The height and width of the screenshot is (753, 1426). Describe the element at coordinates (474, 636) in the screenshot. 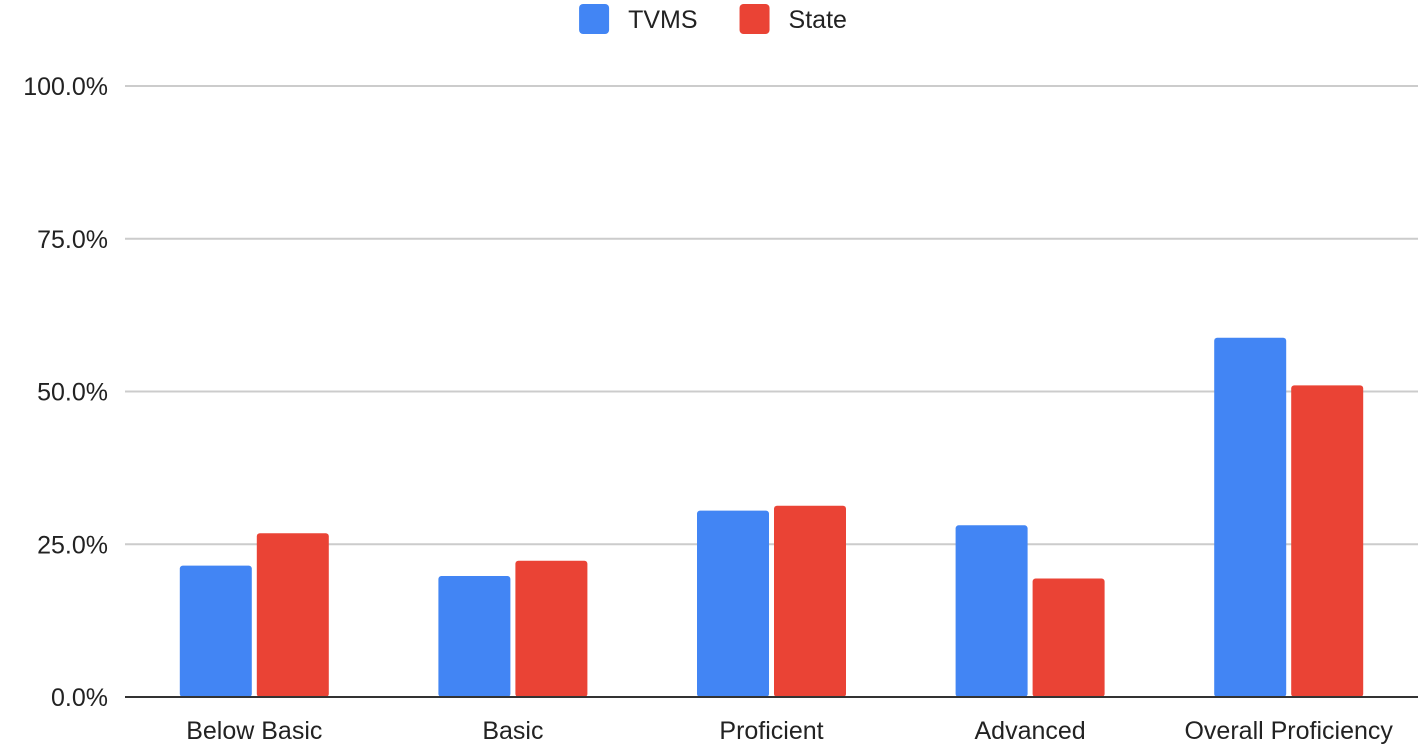

I see `bar-tvms-basic` at that location.